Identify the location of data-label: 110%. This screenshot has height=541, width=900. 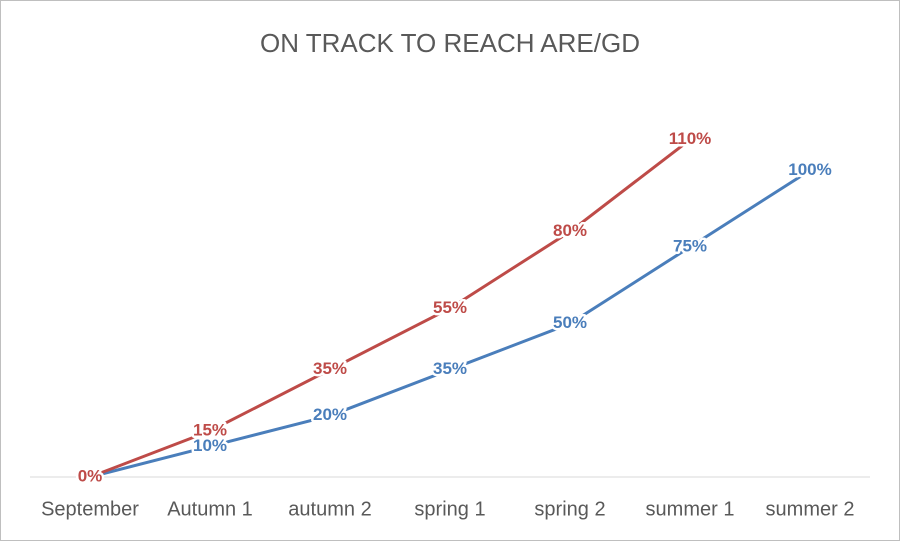
(690, 138).